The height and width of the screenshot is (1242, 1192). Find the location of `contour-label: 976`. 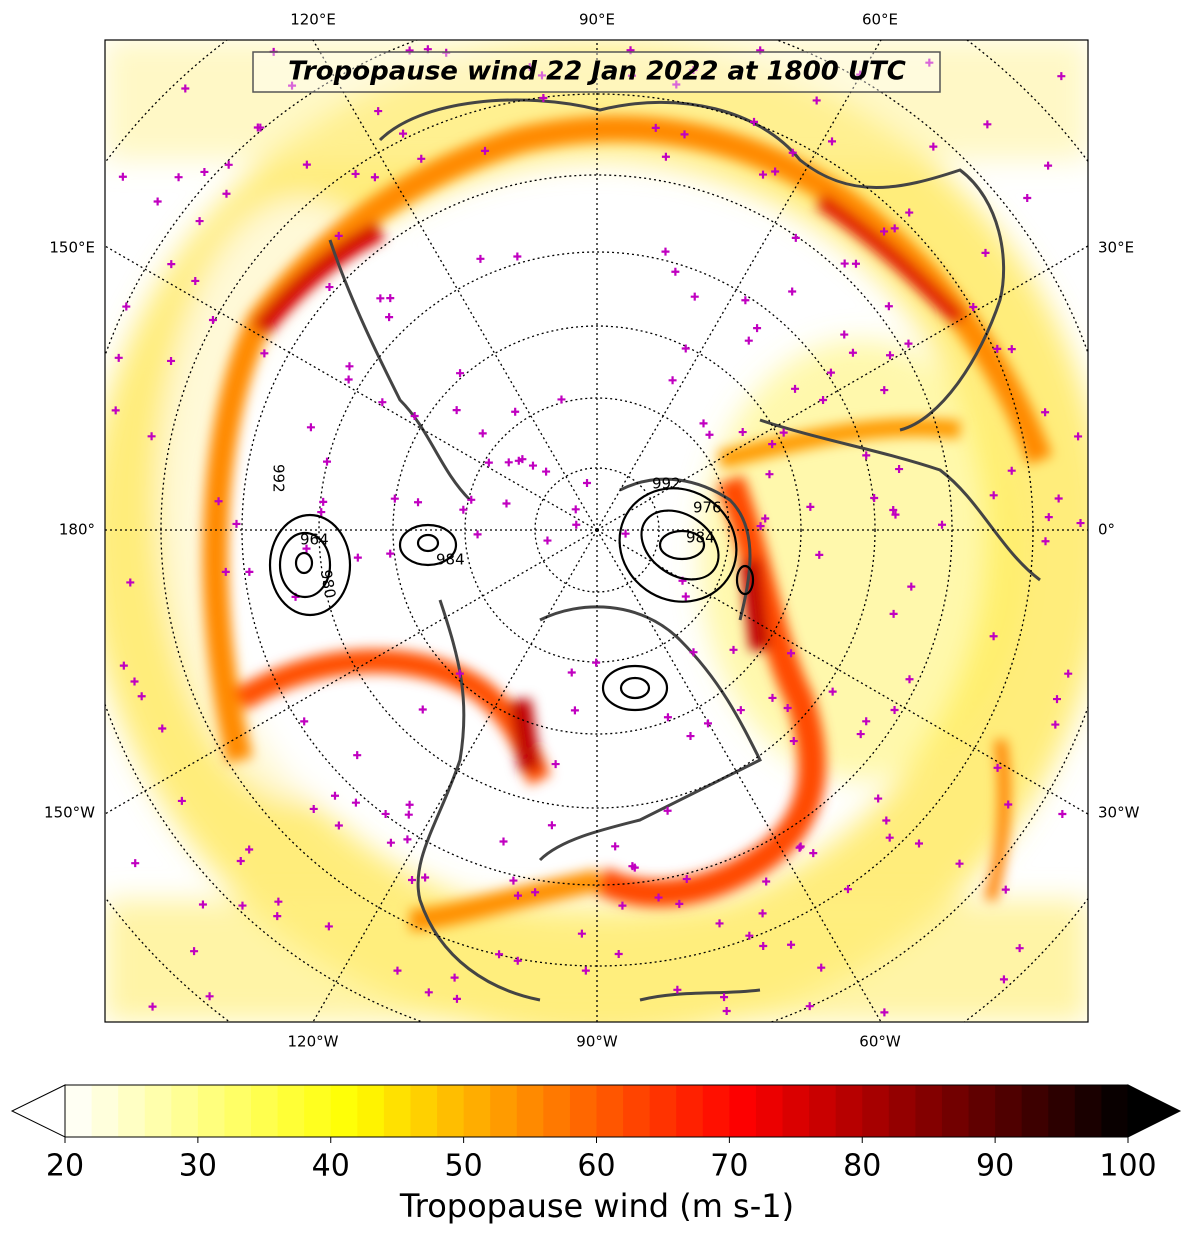

contour-label: 976 is located at coordinates (707, 508).